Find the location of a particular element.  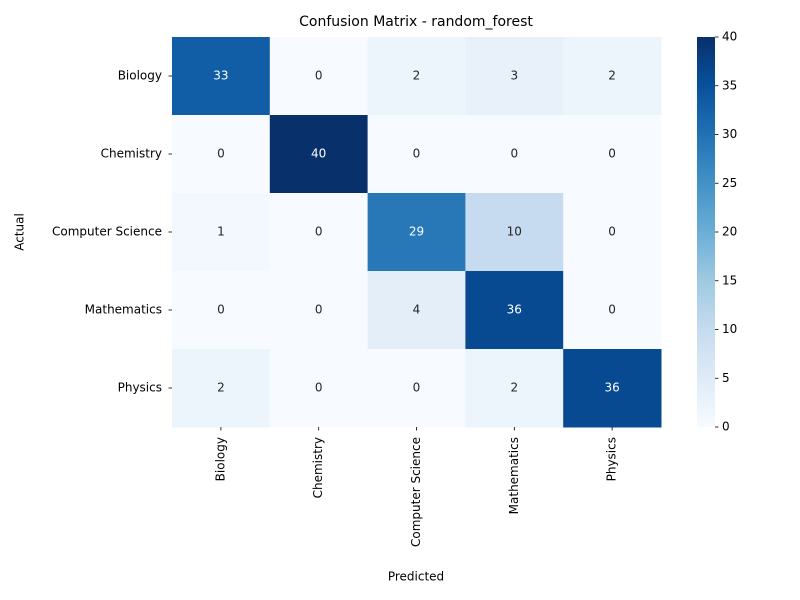

cell-label: 1 is located at coordinates (221, 232).